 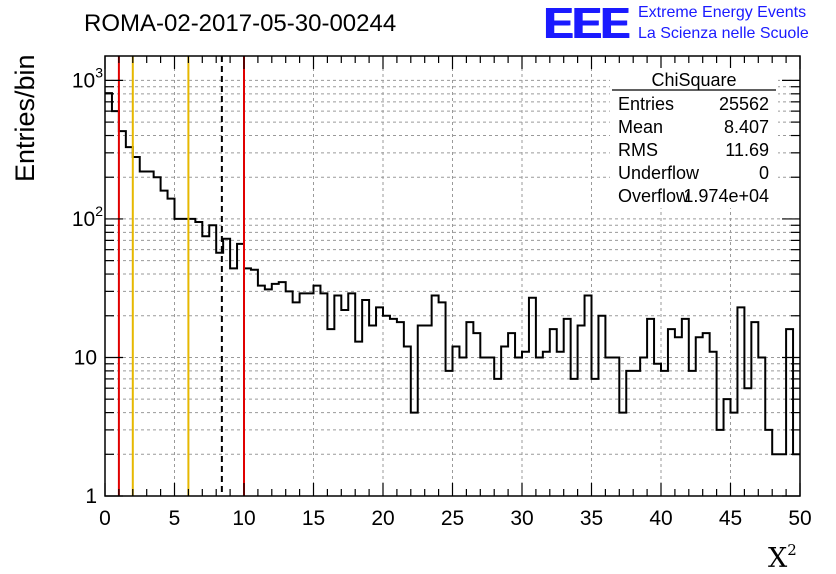 I want to click on stats-row-value: 25562, so click(x=744, y=104).